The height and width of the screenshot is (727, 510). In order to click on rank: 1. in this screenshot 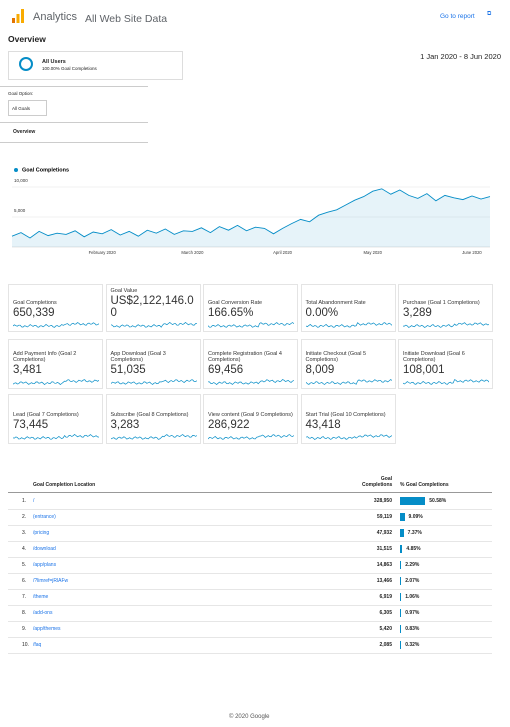, I will do `click(24, 501)`.